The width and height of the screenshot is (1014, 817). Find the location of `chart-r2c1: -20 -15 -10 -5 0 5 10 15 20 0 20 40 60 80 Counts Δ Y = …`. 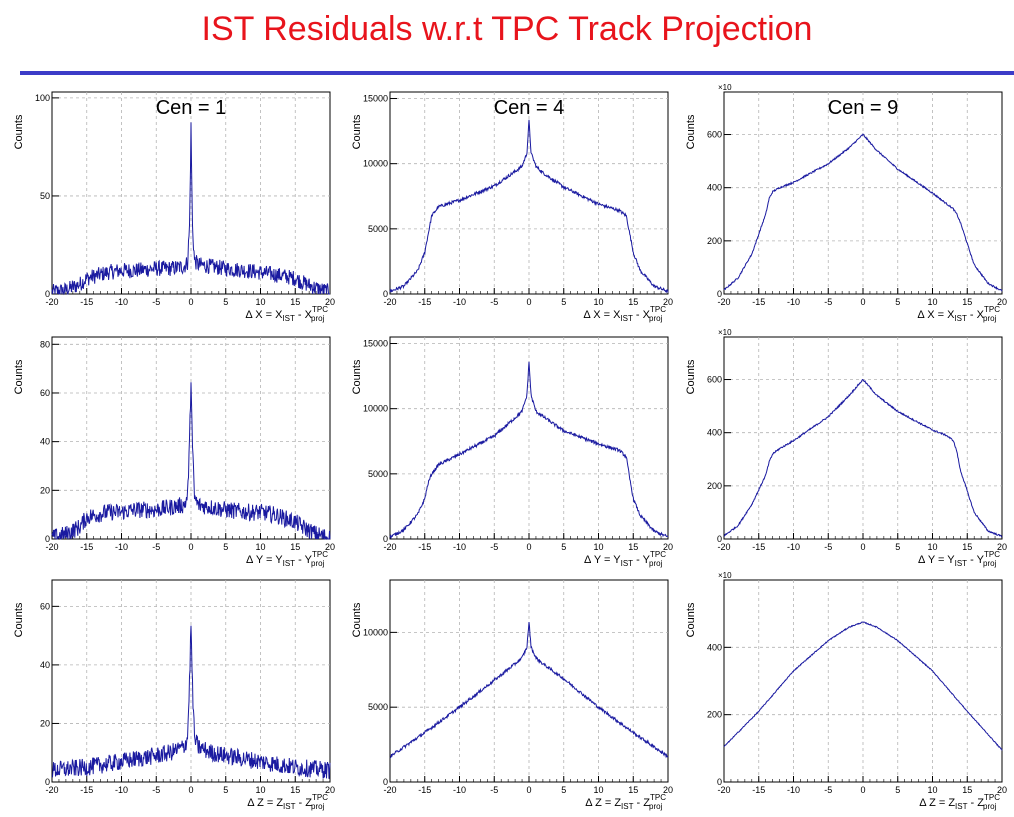

chart-r2c1: -20 -15 -10 -5 0 5 10 15 20 0 20 40 60 80 Counts Δ Y = … is located at coordinates (174, 452).